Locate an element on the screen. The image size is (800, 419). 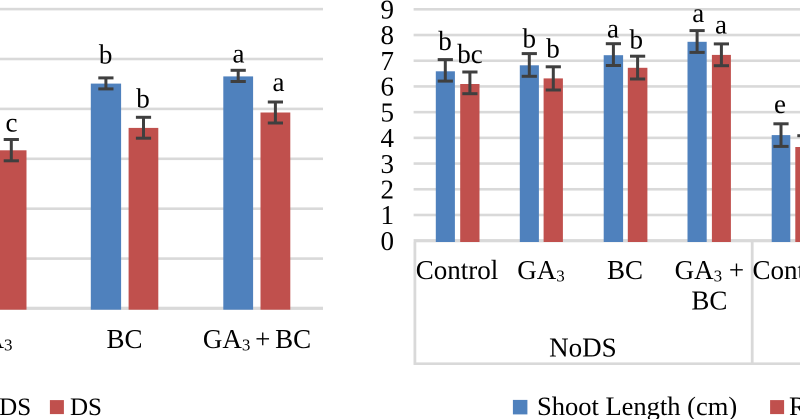
svg-text: 5 is located at coordinates (388, 112).